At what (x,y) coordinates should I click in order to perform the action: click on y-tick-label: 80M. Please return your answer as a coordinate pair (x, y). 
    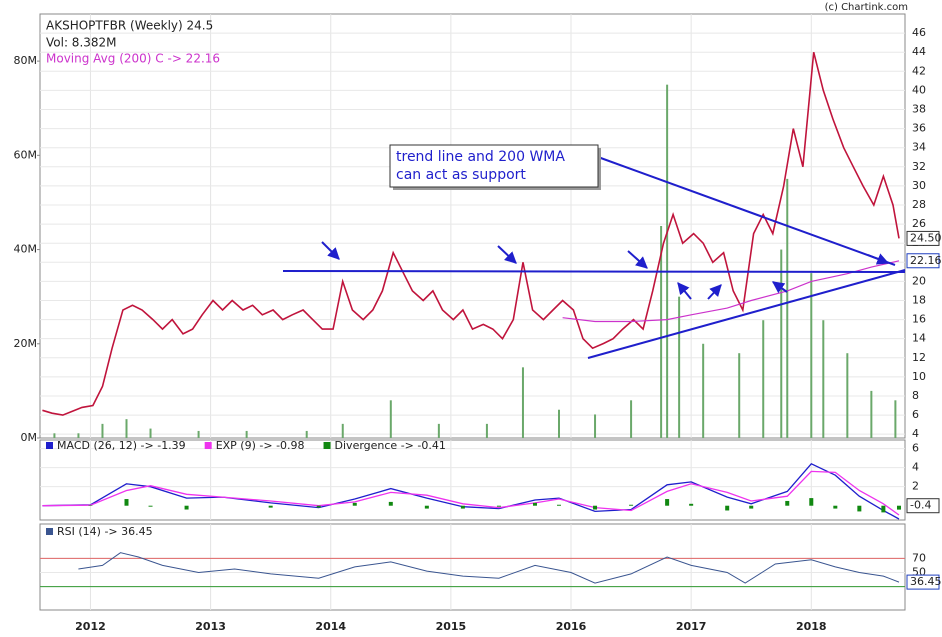
    Looking at the image, I should click on (26, 60).